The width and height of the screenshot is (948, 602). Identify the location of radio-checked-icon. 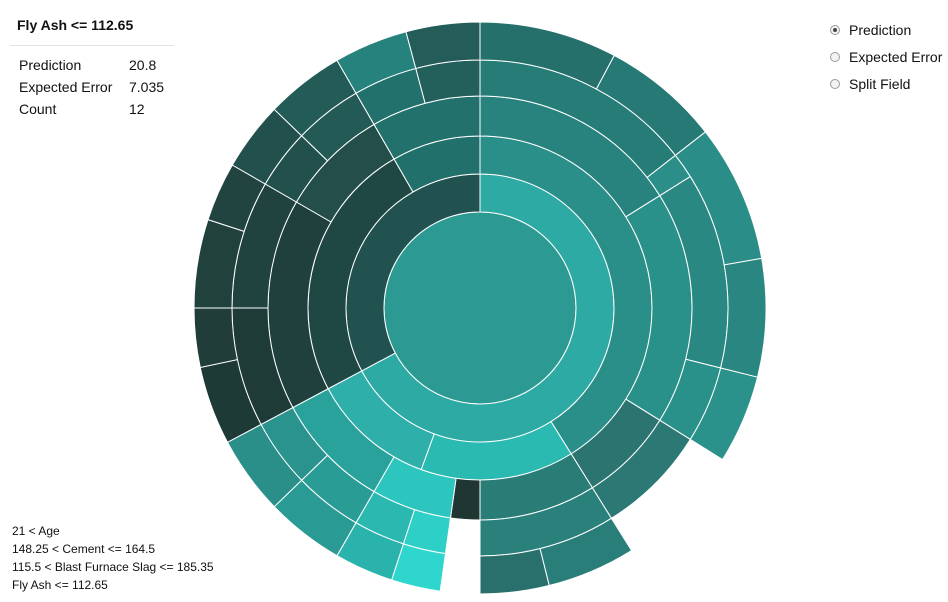
(835, 29).